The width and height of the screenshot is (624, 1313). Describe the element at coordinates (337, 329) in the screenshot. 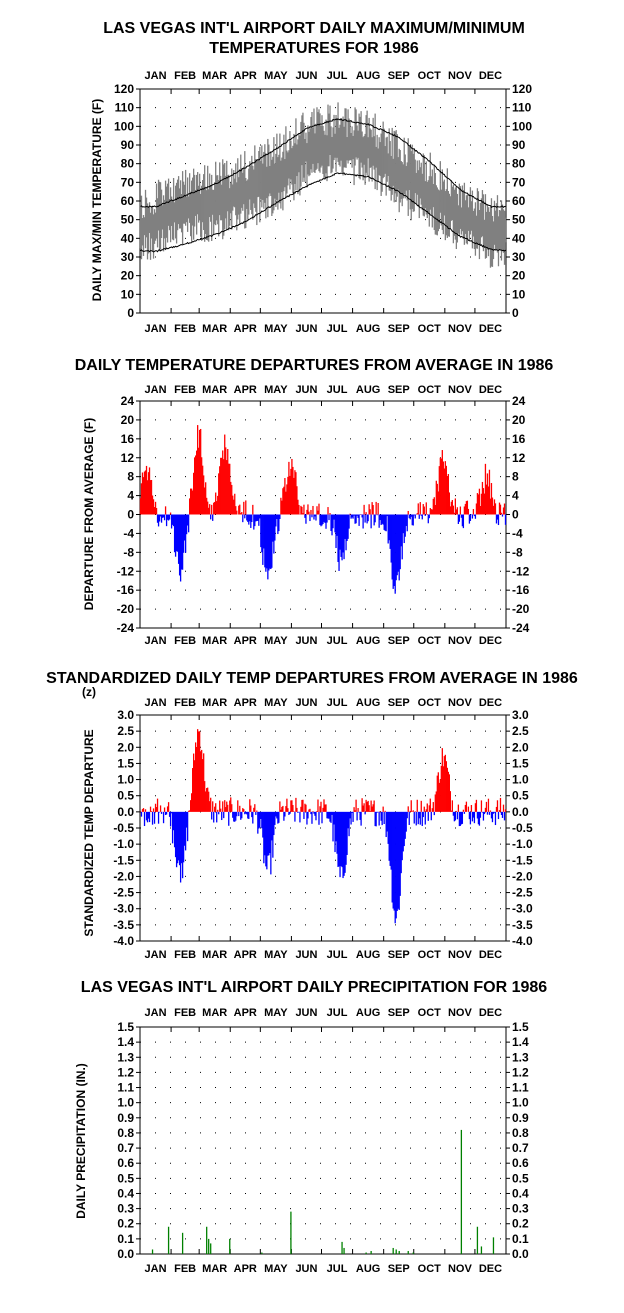

I see `chart1-month-label-bottom: JUL` at that location.